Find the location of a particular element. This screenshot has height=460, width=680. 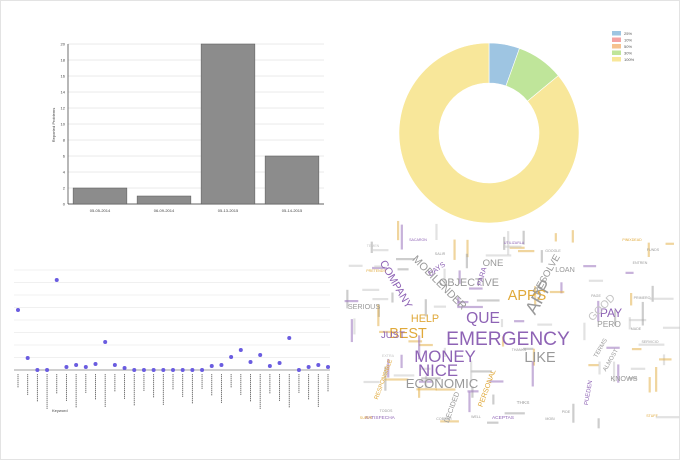

word-cloud-word: MONEY is located at coordinates (445, 356).